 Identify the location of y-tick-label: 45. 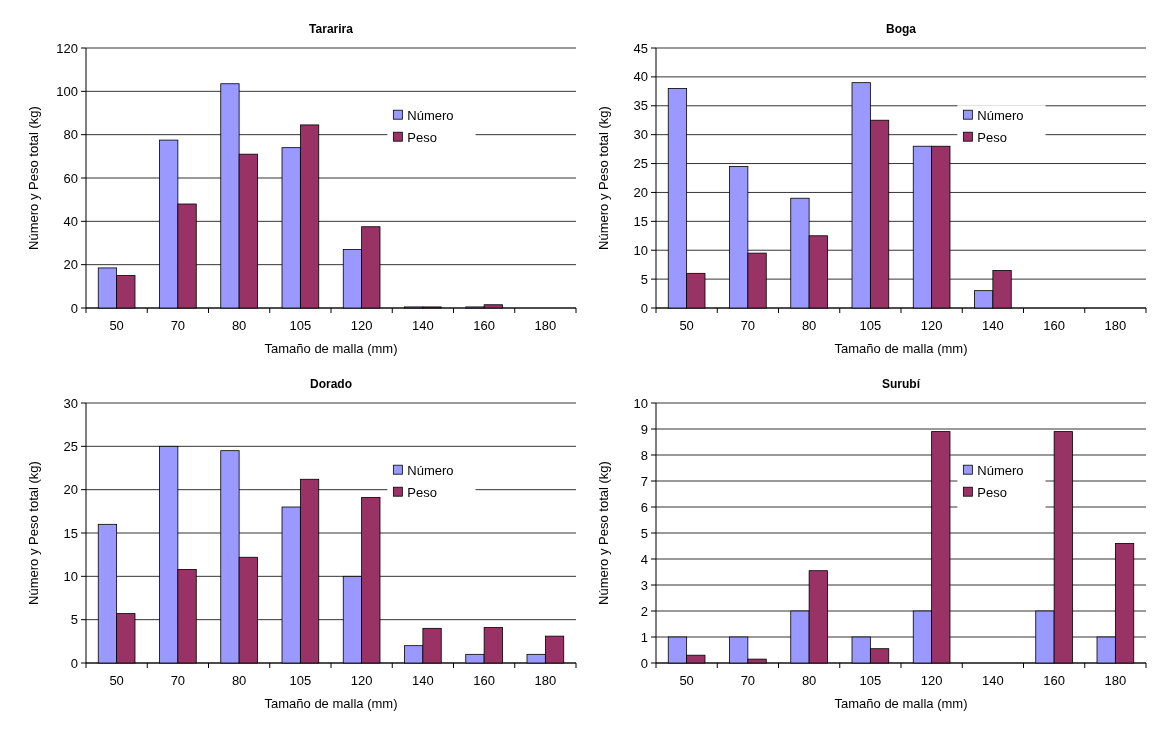
(640, 48).